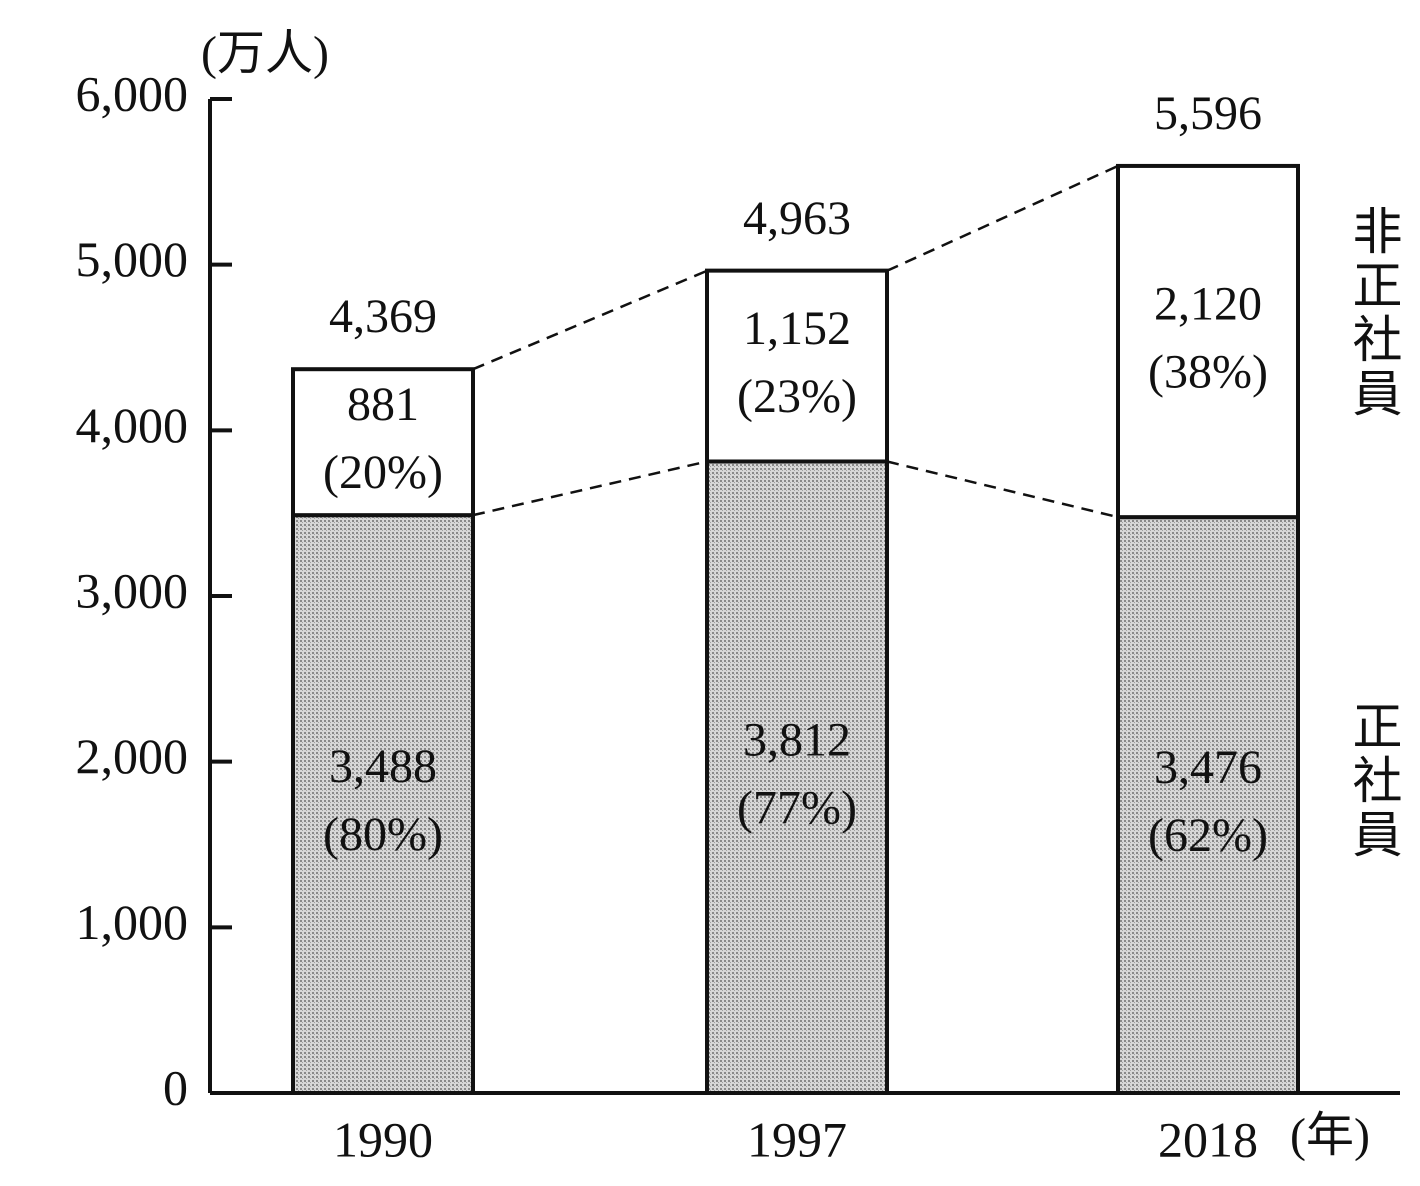 The height and width of the screenshot is (1186, 1420). What do you see at coordinates (383, 316) in the screenshot?
I see `total-label: 4,369` at bounding box center [383, 316].